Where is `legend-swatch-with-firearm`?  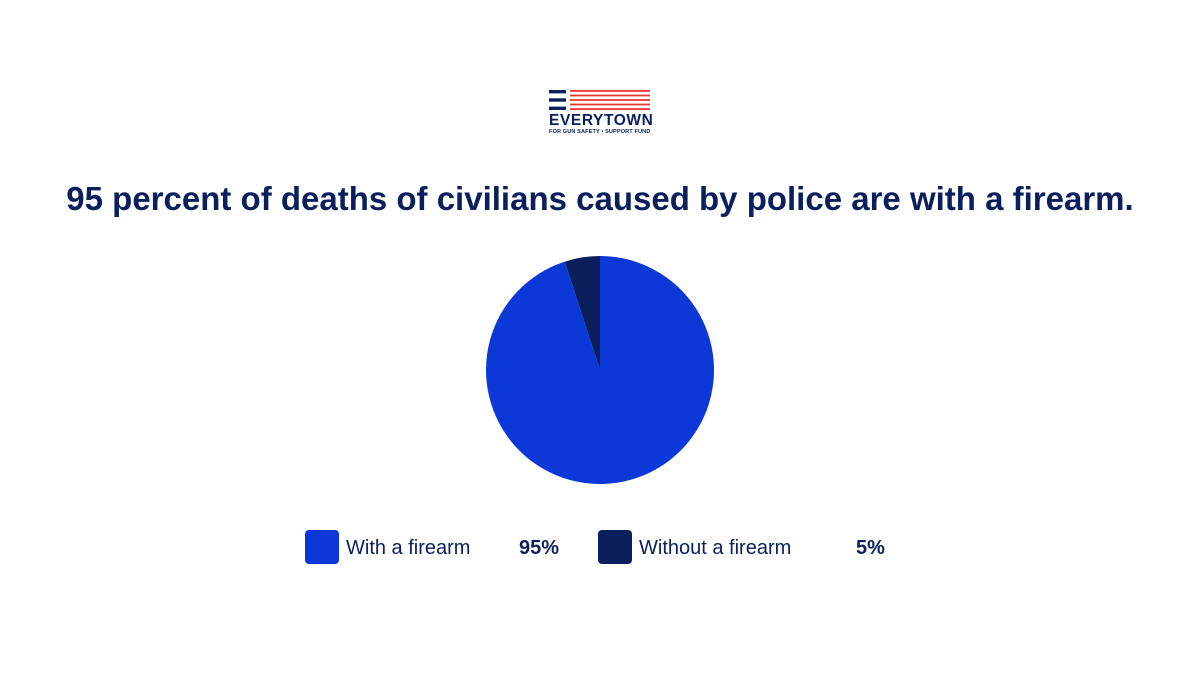 legend-swatch-with-firearm is located at coordinates (322, 547).